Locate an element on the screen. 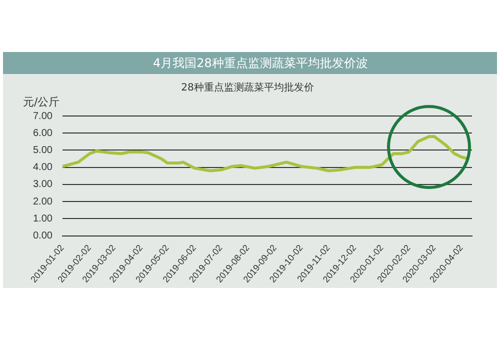 The width and height of the screenshot is (500, 362). y-tick-label: 7.00 is located at coordinates (42, 116).